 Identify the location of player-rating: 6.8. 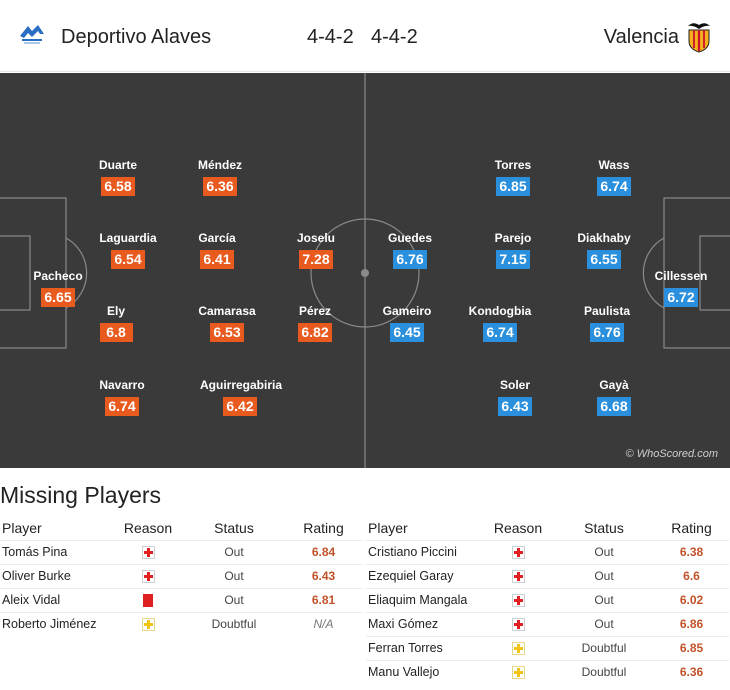
(116, 332).